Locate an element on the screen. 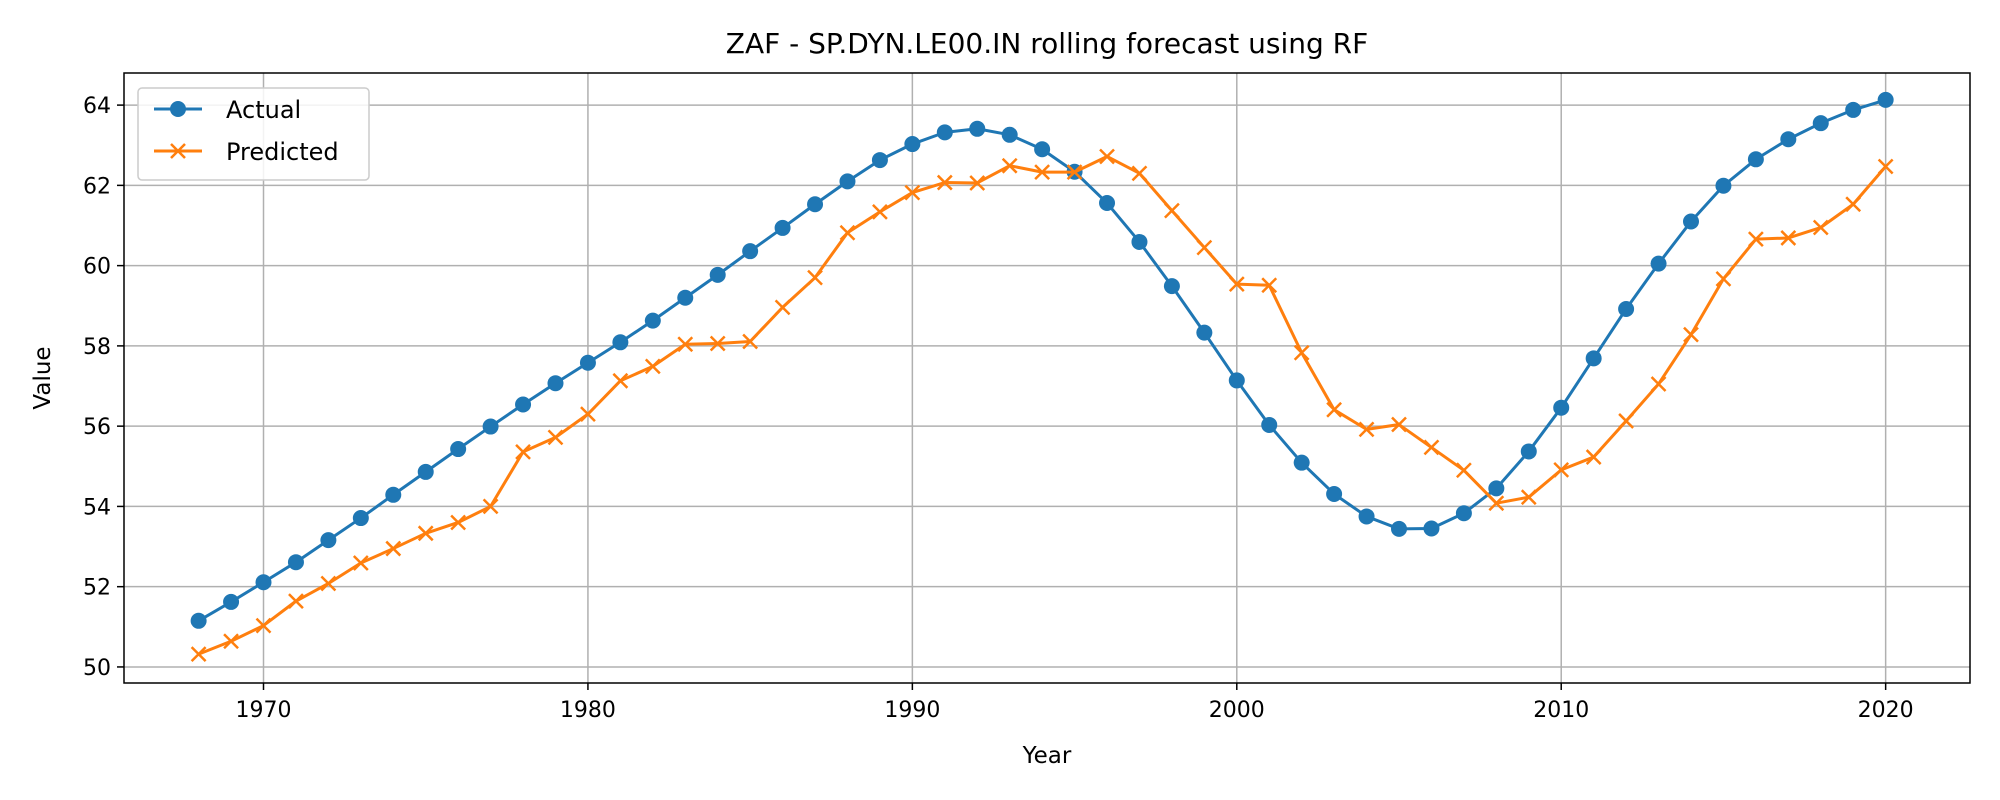 The image size is (2000, 800). y-tick-label: 54 is located at coordinates (97, 507).